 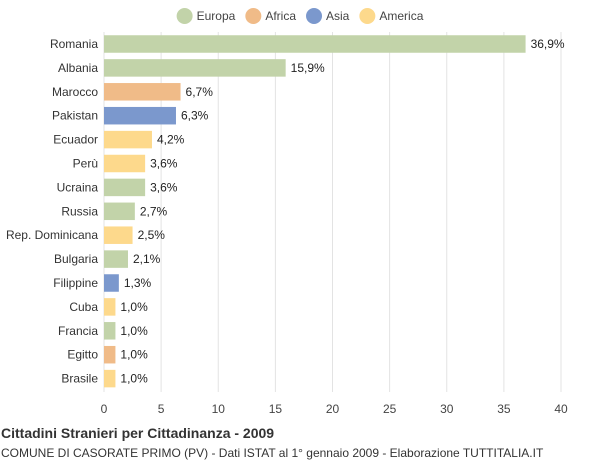 I want to click on category-label: Romania, so click(x=74, y=44).